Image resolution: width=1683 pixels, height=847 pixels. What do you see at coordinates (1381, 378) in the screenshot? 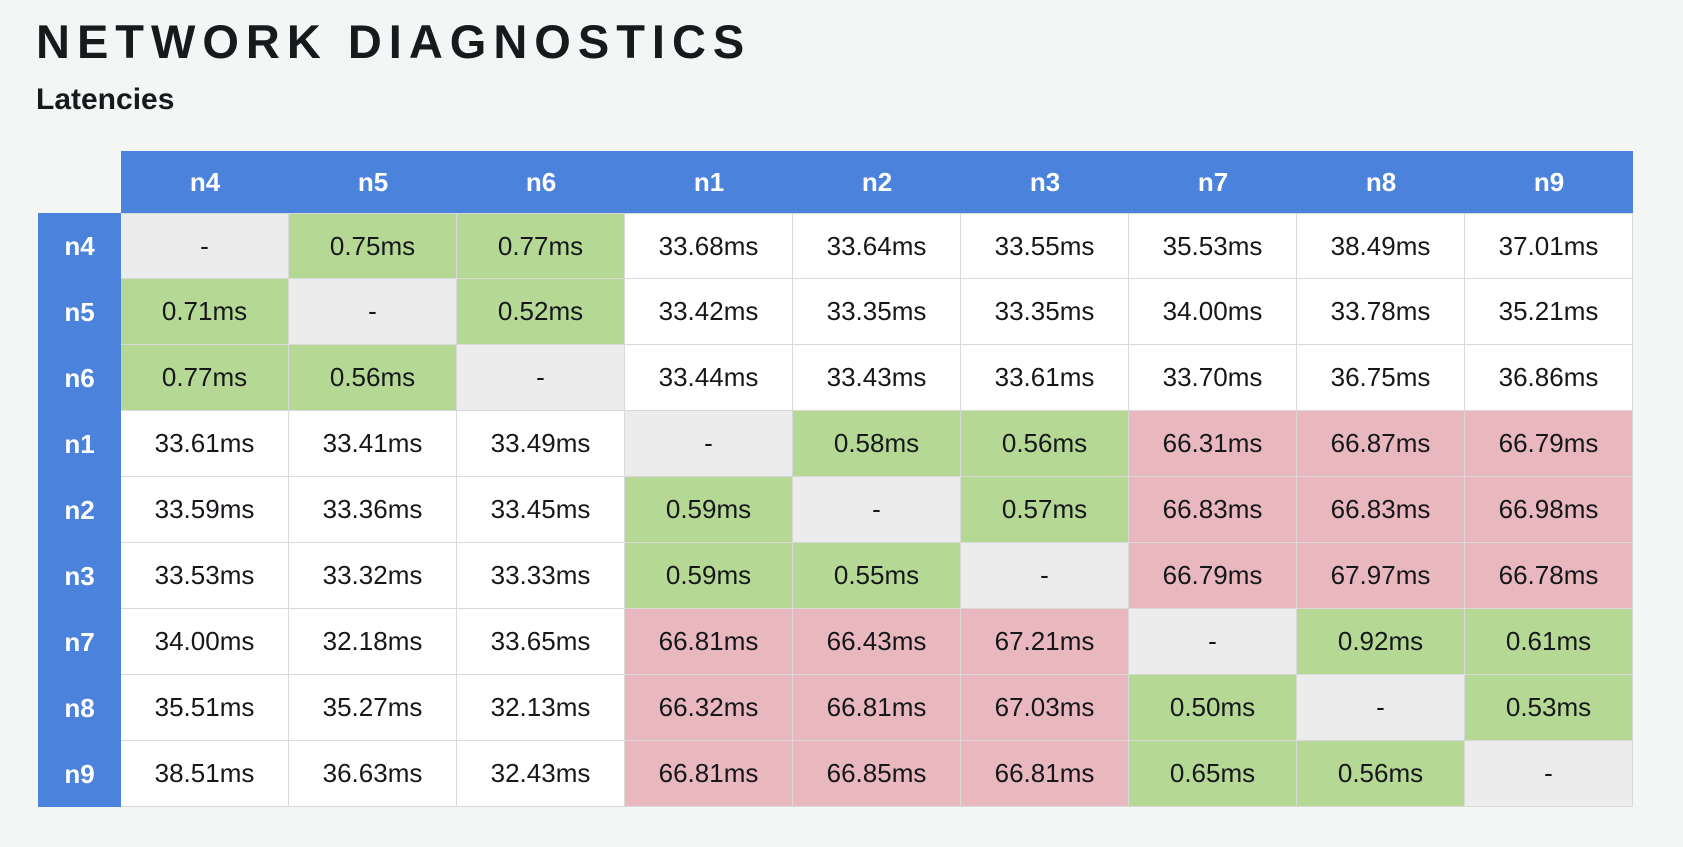
I see `latency-cell-n6-n8: 36.75ms` at bounding box center [1381, 378].